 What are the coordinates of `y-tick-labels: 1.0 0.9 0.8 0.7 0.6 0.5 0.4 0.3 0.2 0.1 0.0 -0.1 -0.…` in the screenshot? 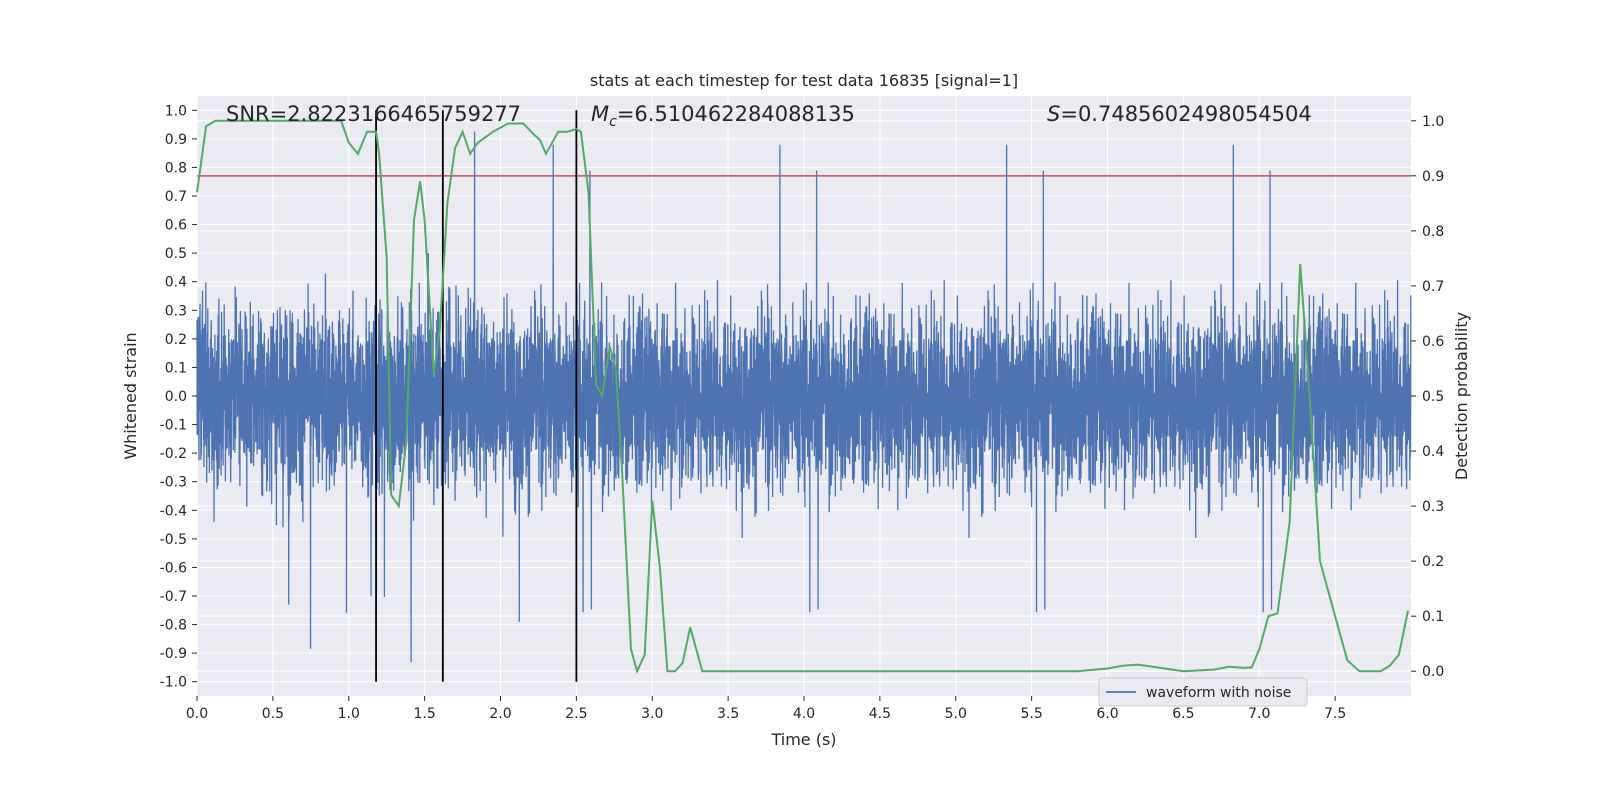 It's located at (178, 397).